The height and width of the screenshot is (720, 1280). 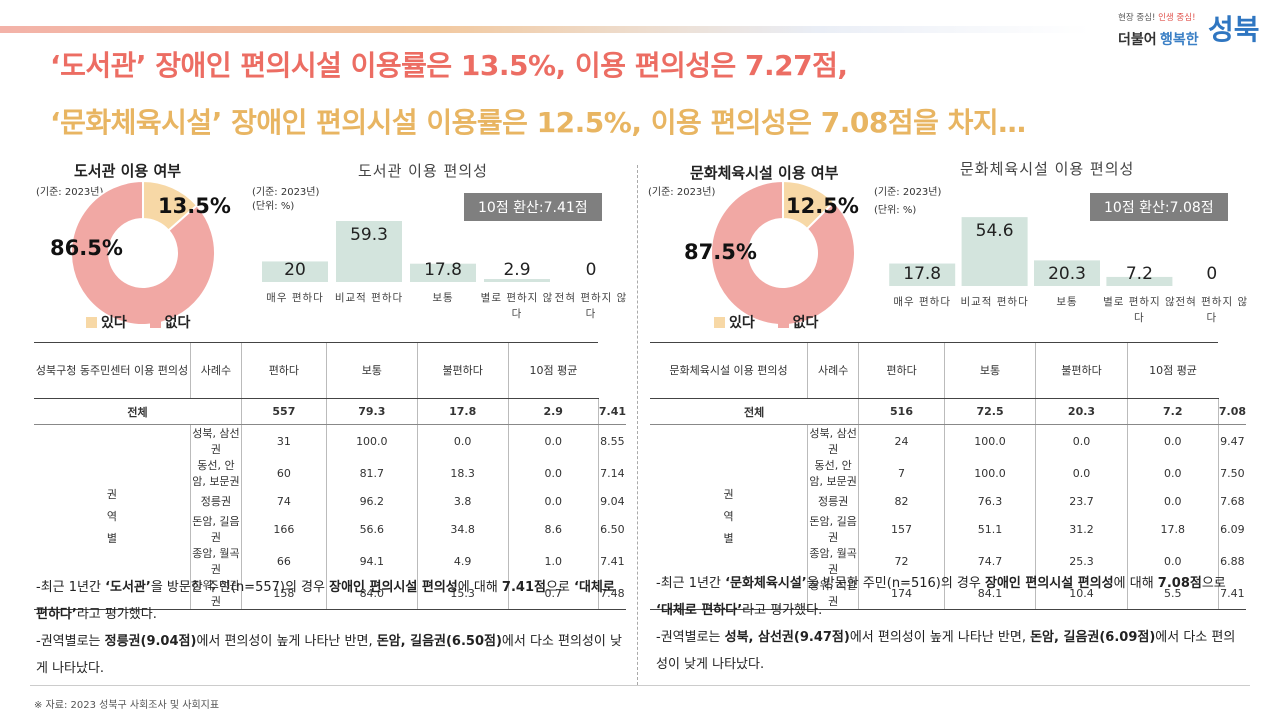 What do you see at coordinates (517, 270) in the screenshot?
I see `bar-value-label: 2.9` at bounding box center [517, 270].